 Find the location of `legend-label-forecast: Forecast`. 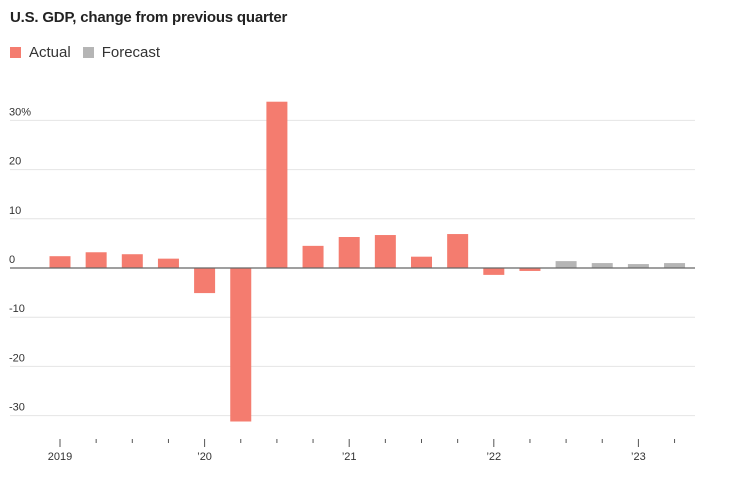

legend-label-forecast: Forecast is located at coordinates (131, 52).